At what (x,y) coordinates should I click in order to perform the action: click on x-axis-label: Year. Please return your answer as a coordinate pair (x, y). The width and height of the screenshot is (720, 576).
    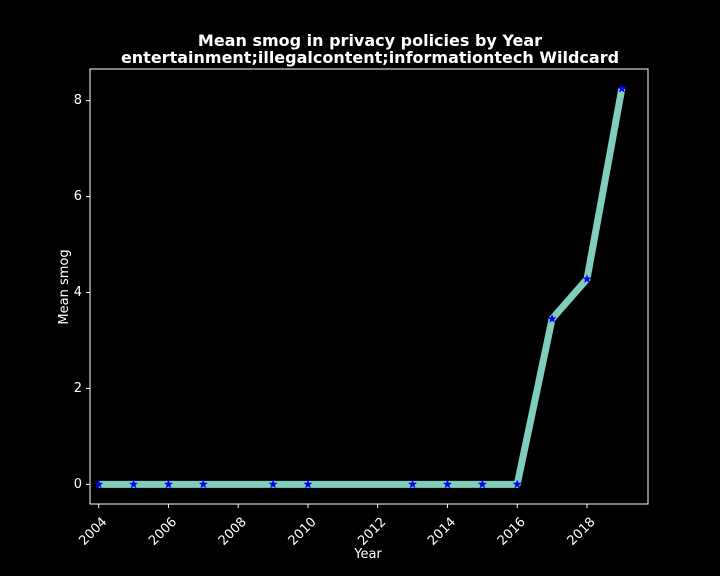
    Looking at the image, I should click on (367, 554).